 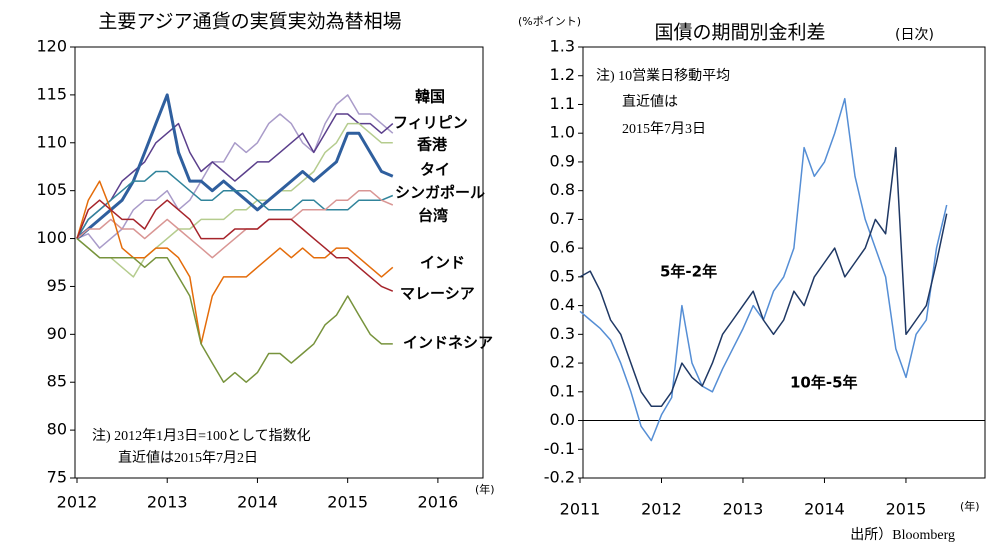 What do you see at coordinates (663, 76) in the screenshot?
I see `note: 注) 10営業日移動平均` at bounding box center [663, 76].